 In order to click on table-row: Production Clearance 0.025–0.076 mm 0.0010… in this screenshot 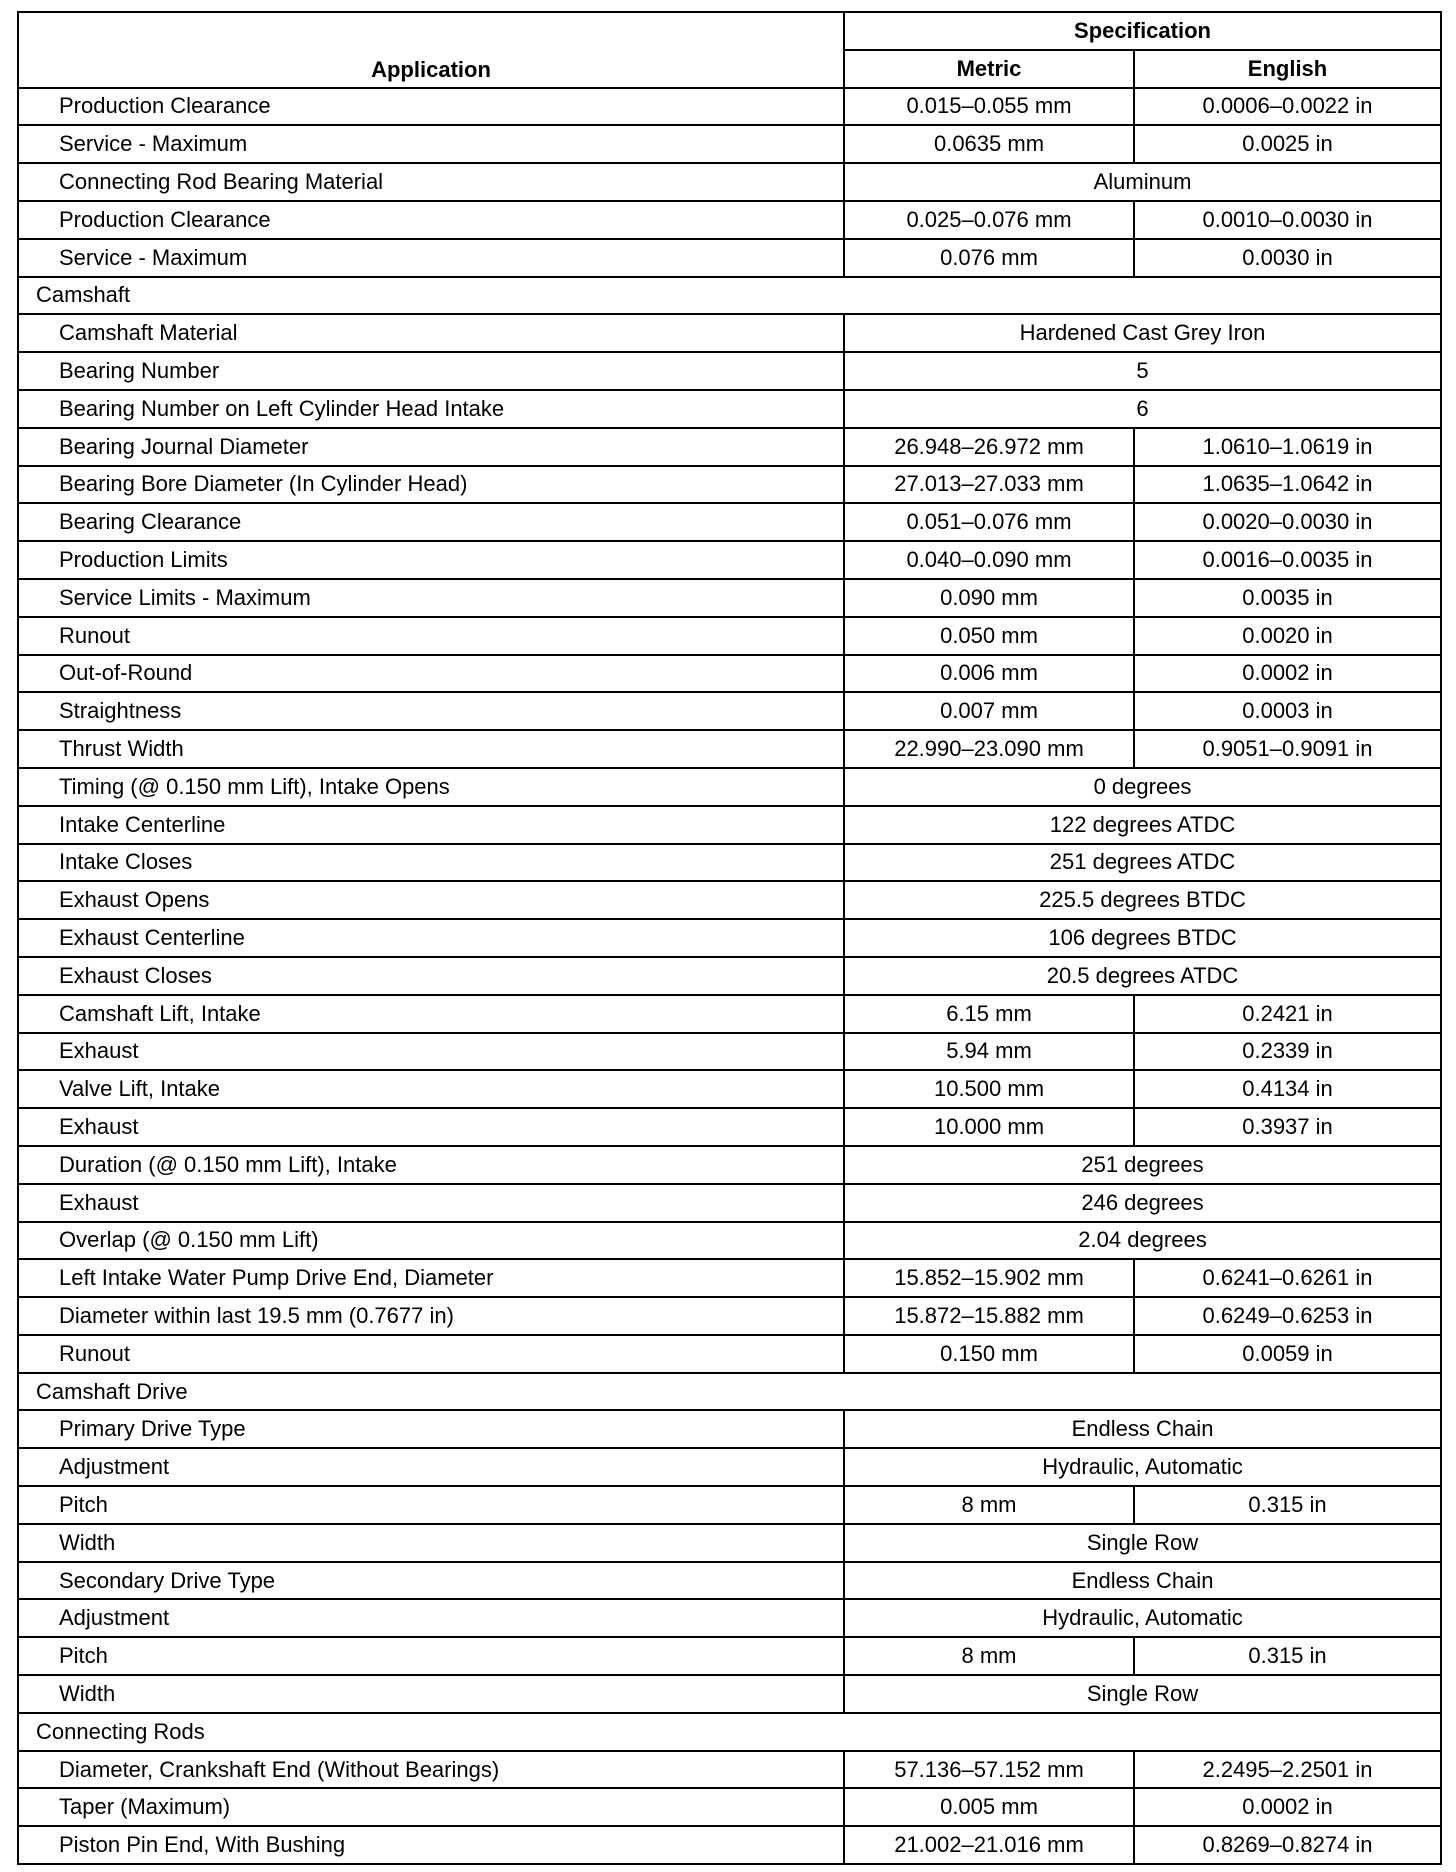, I will do `click(730, 219)`.